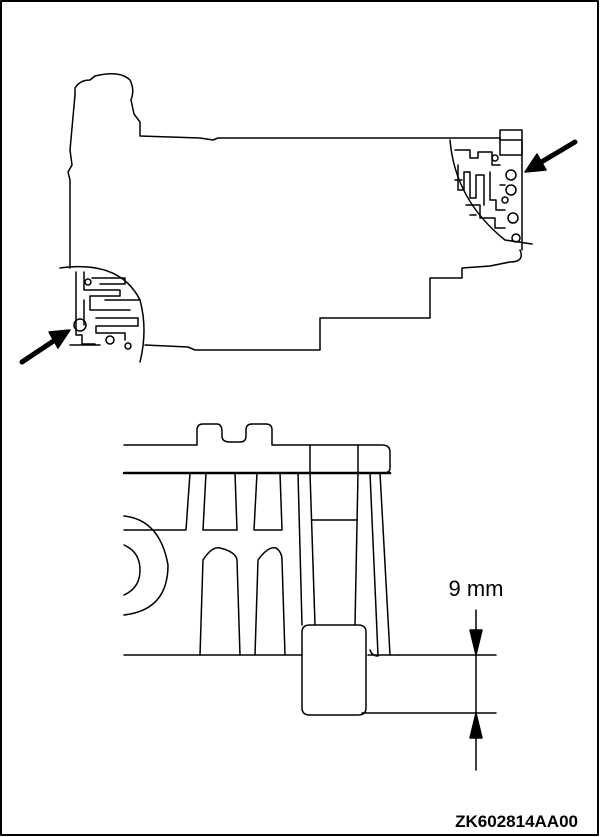 This screenshot has width=600, height=837. I want to click on figure-code: ZK602814AA00, so click(516, 821).